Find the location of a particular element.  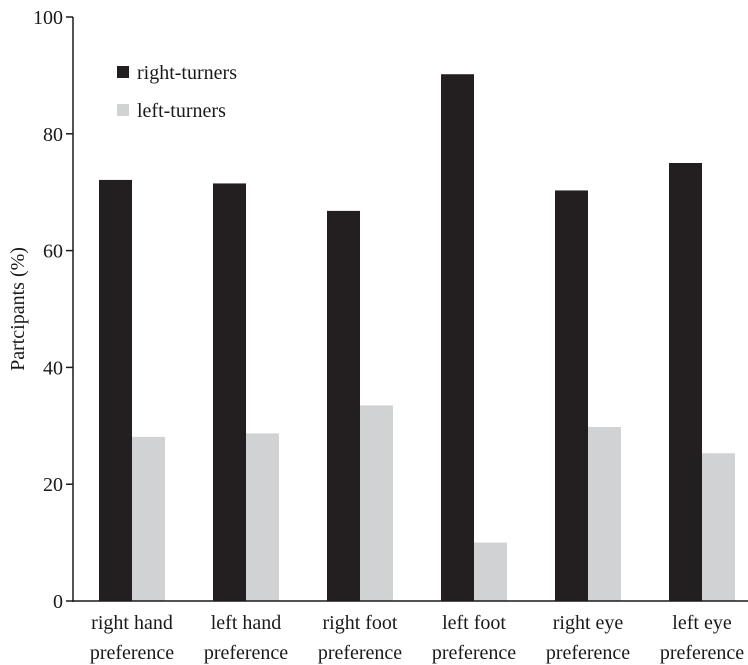

y-tick-label: 100 is located at coordinates (48, 18).